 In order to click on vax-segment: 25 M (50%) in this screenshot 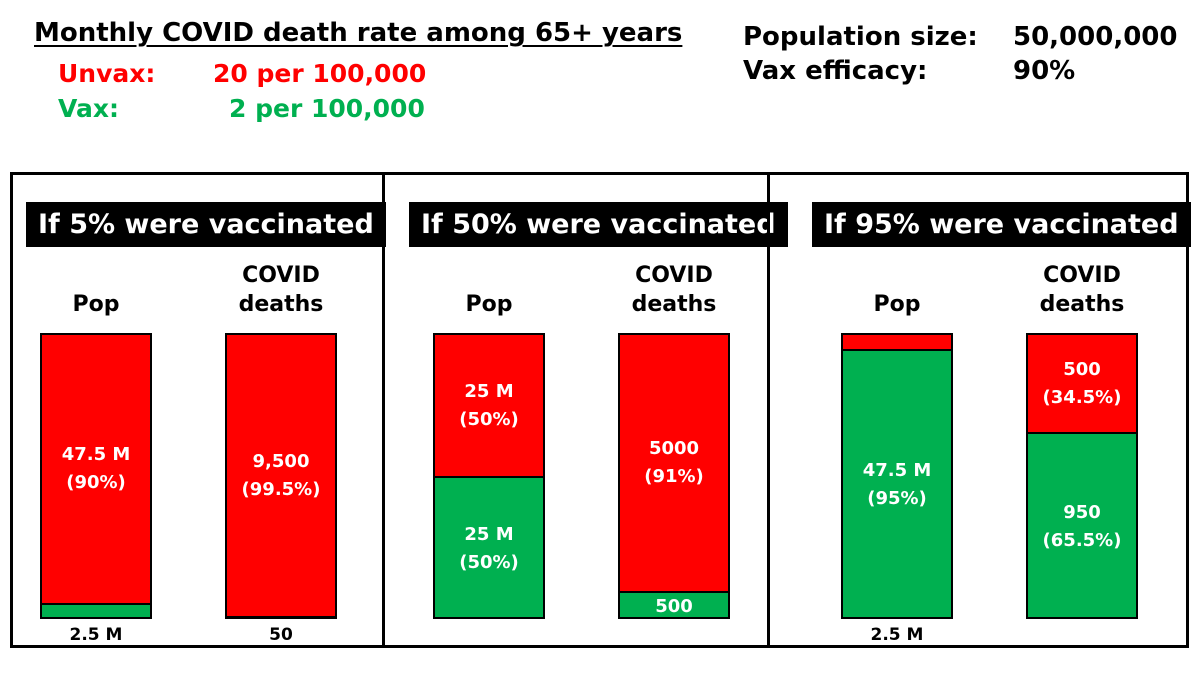, I will do `click(489, 546)`.